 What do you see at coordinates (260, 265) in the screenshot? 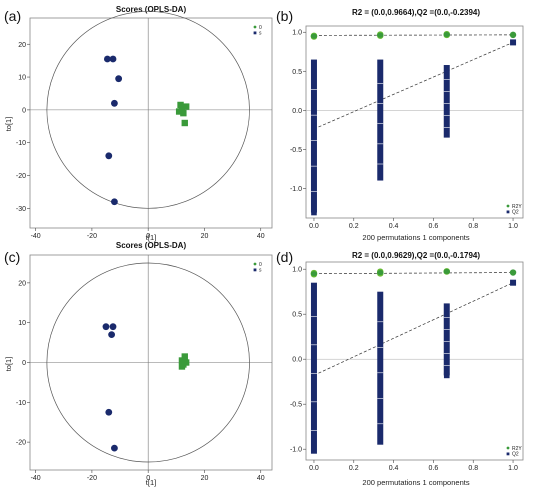
I see `legend-label: 0` at bounding box center [260, 265].